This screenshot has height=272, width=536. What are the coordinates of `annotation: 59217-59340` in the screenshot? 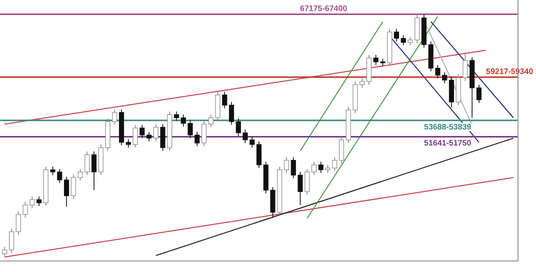 It's located at (510, 71).